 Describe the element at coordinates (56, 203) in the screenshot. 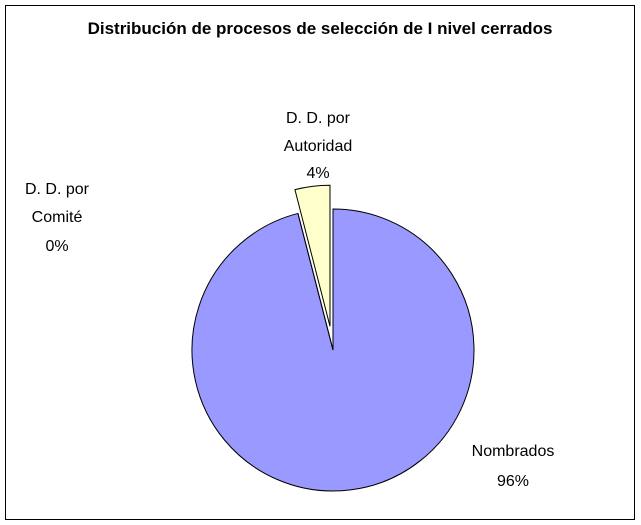

I see `slice-label: D. D. por Comité` at that location.